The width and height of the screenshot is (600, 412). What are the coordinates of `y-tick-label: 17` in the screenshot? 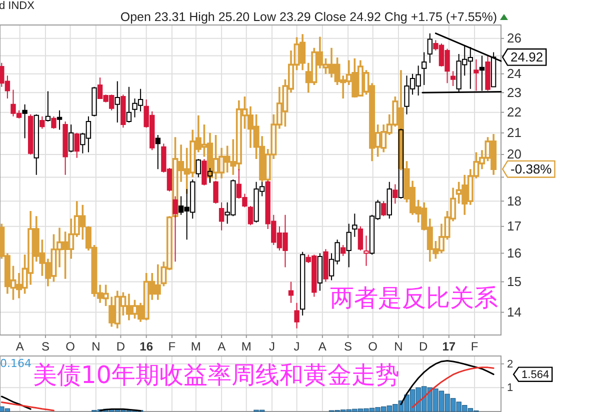 It's located at (514, 226).